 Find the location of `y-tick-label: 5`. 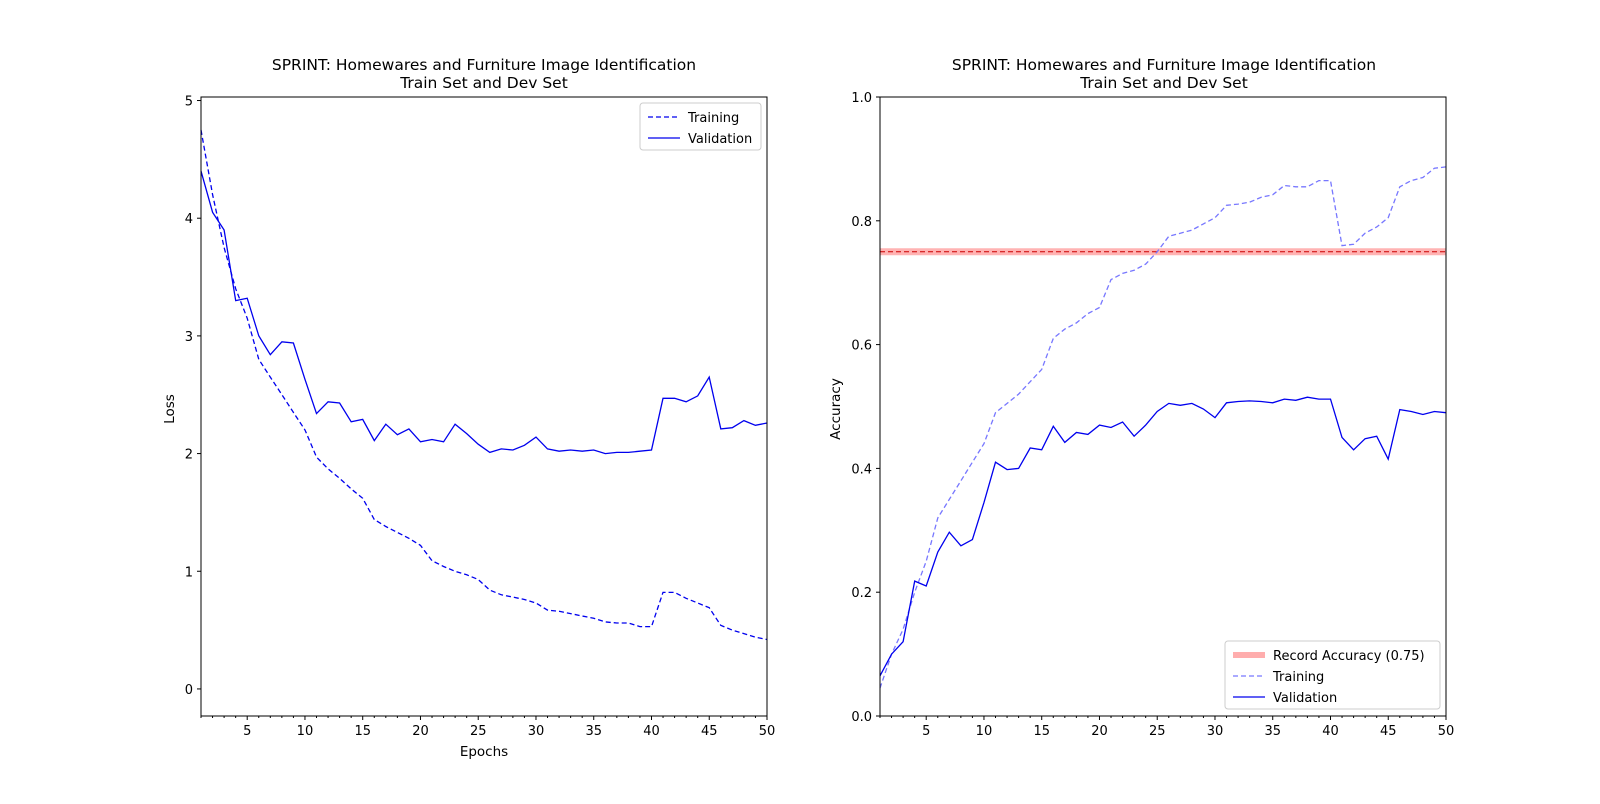

y-tick-label: 5 is located at coordinates (189, 102).